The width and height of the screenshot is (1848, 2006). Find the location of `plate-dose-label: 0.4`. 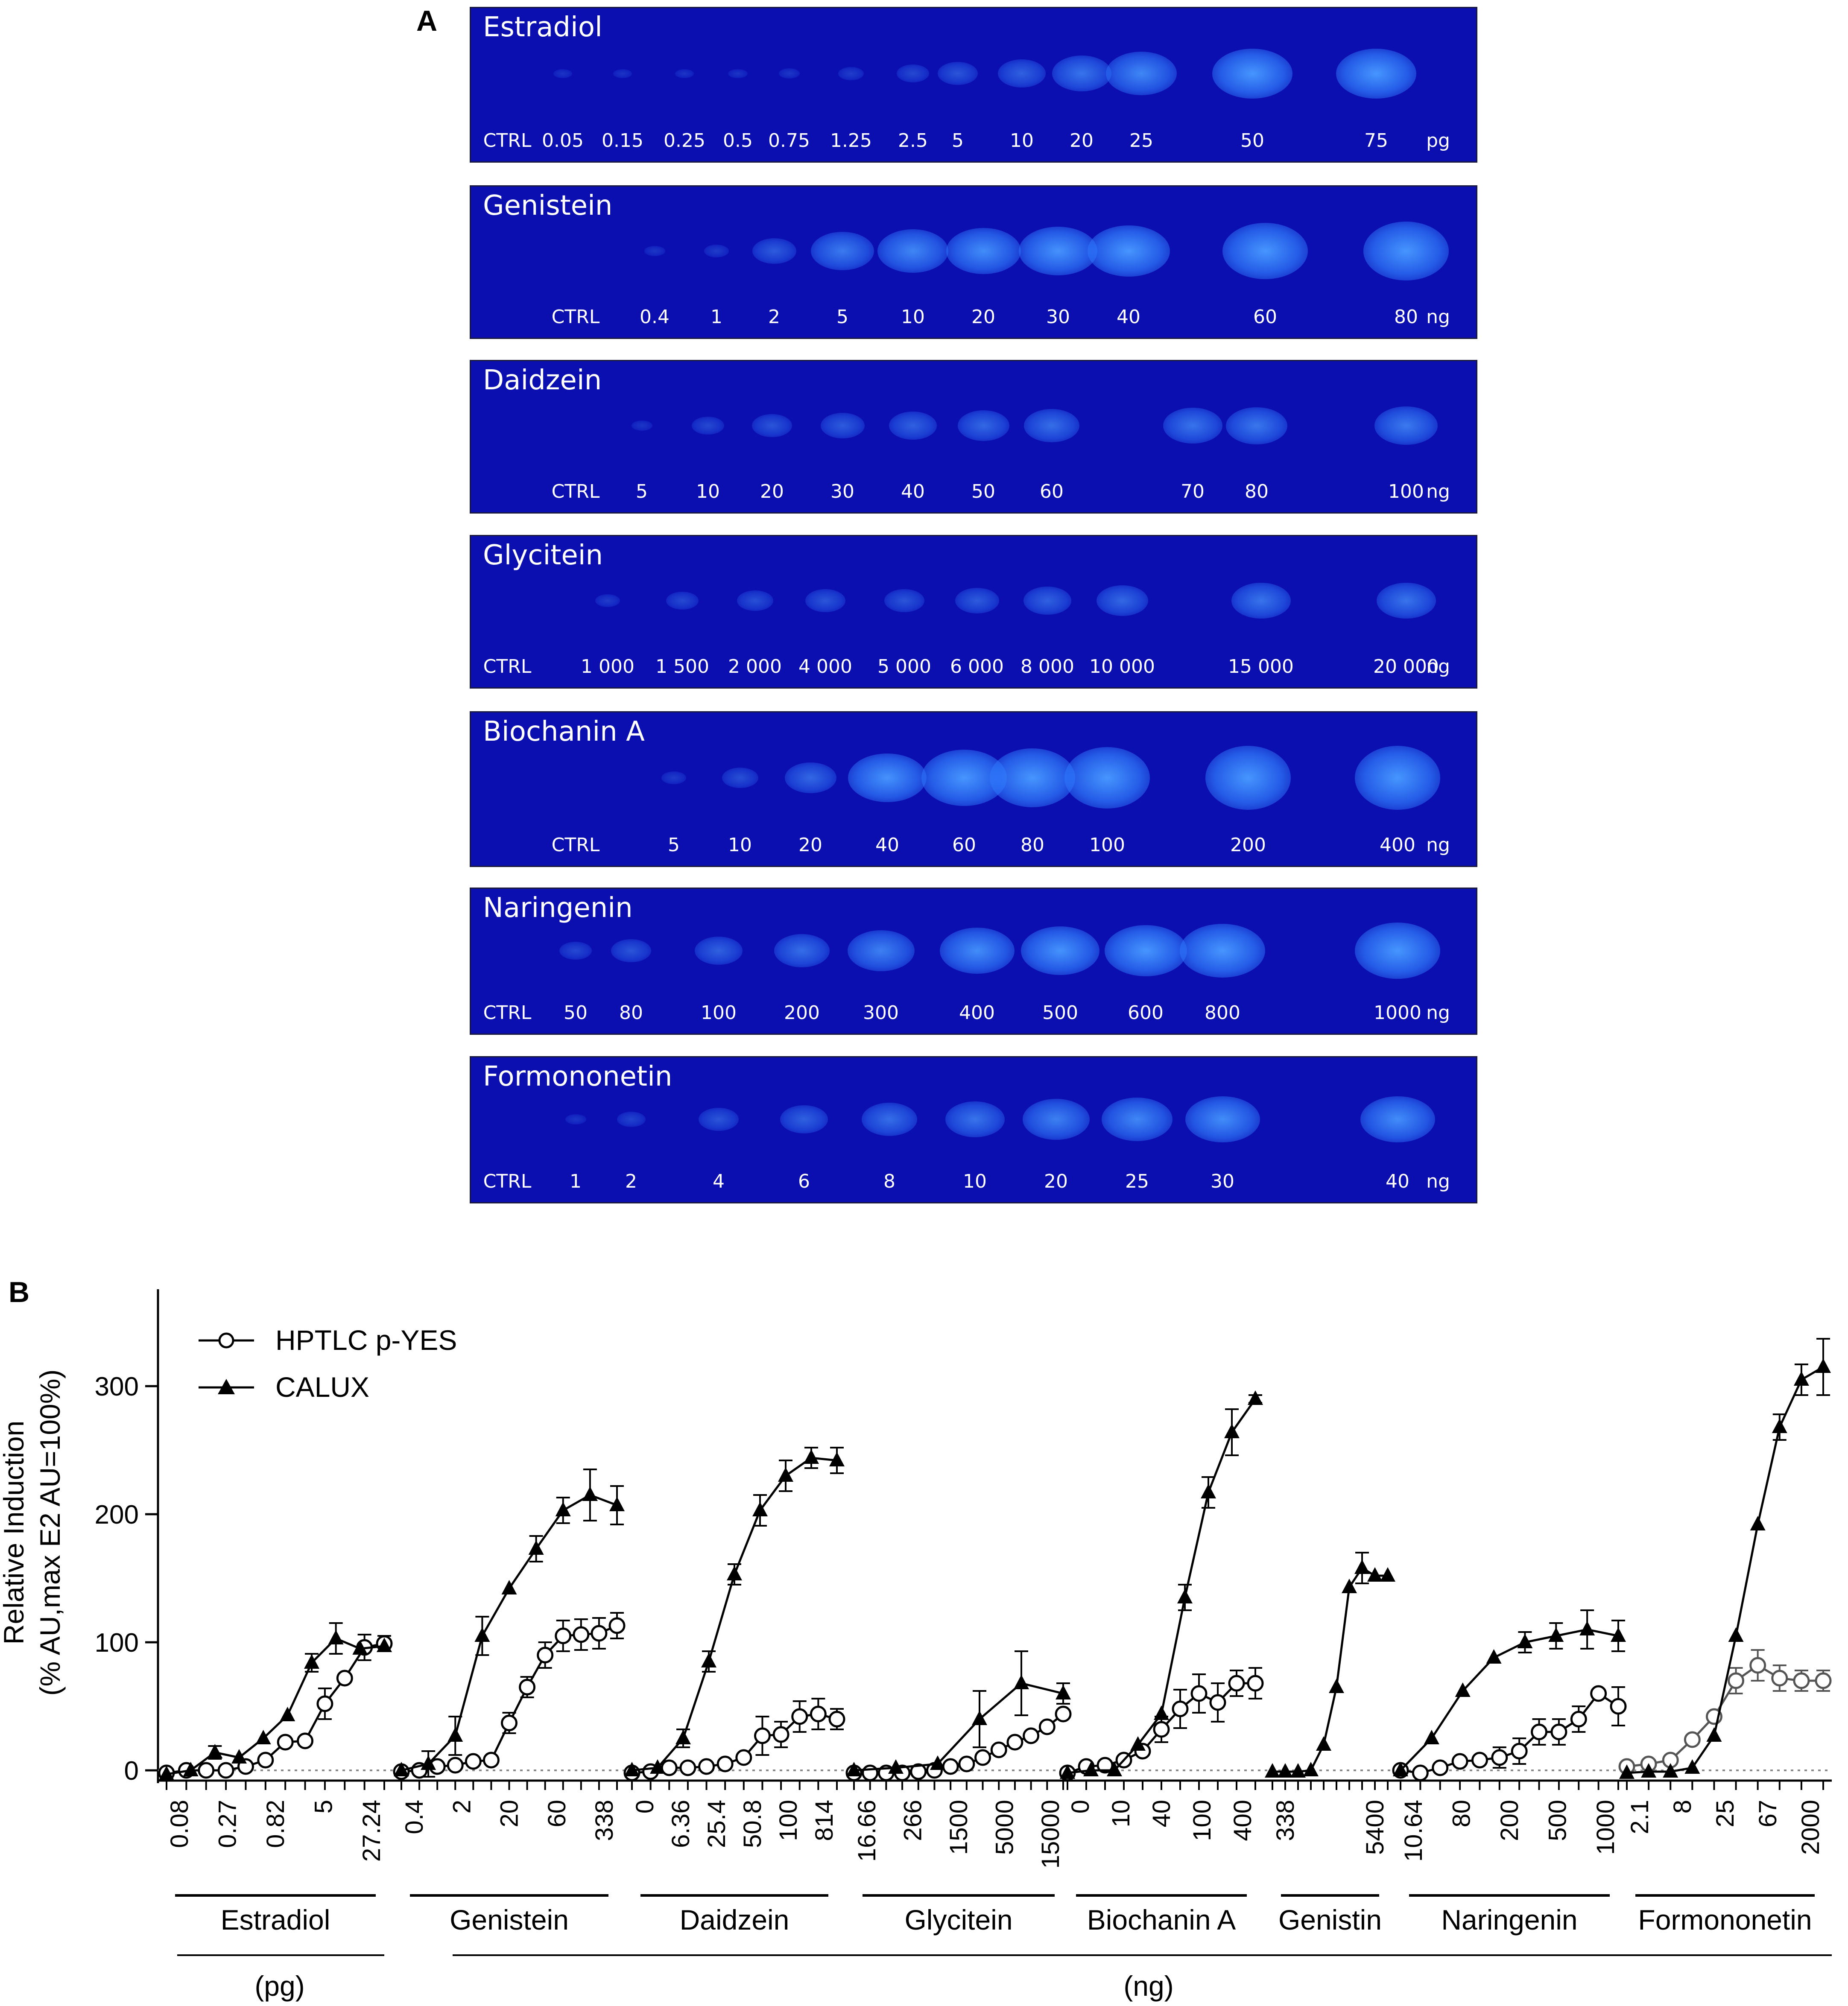

plate-dose-label: 0.4 is located at coordinates (655, 317).